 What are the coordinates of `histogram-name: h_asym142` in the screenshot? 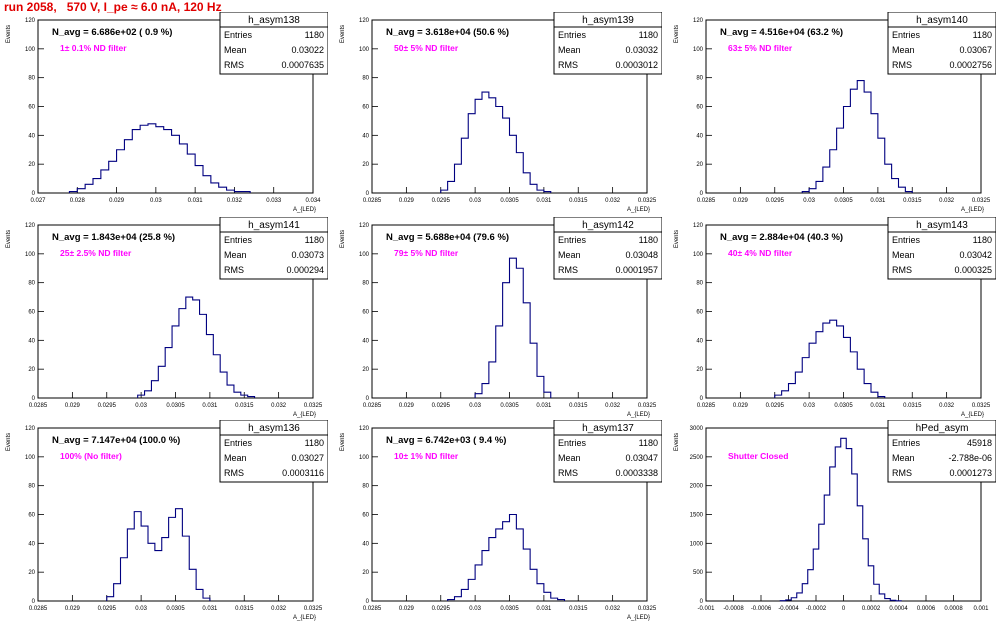 It's located at (608, 225).